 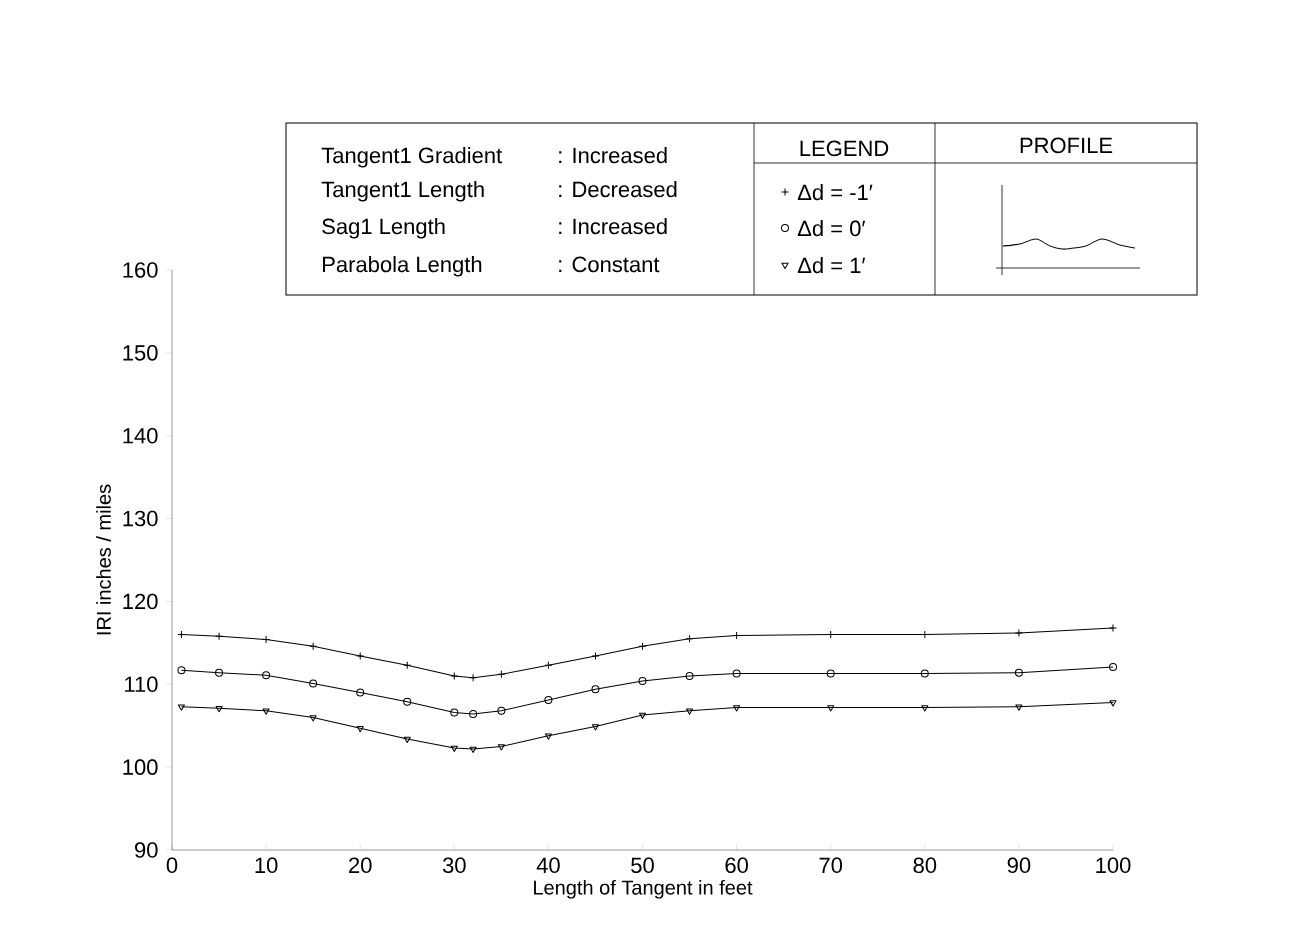 I want to click on y-tick-label: 140, so click(x=140, y=435).